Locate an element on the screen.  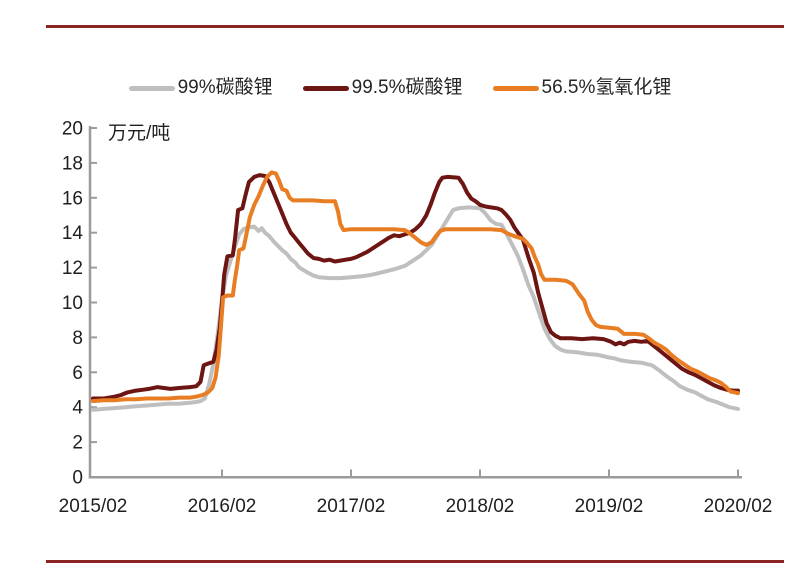
x-tick-label: 2016/02 is located at coordinates (222, 506).